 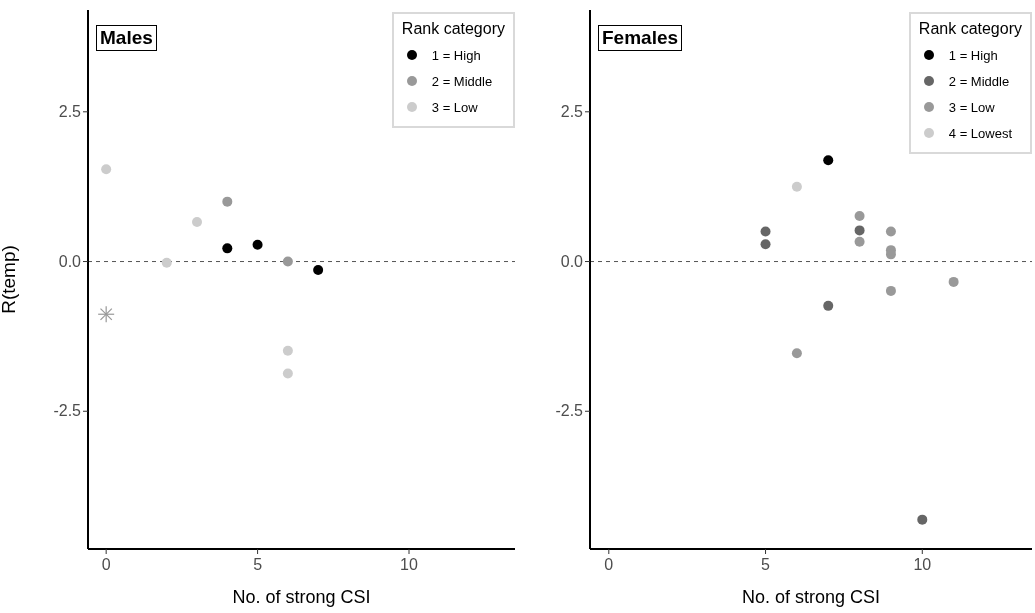 I want to click on text: Females, so click(x=640, y=38).